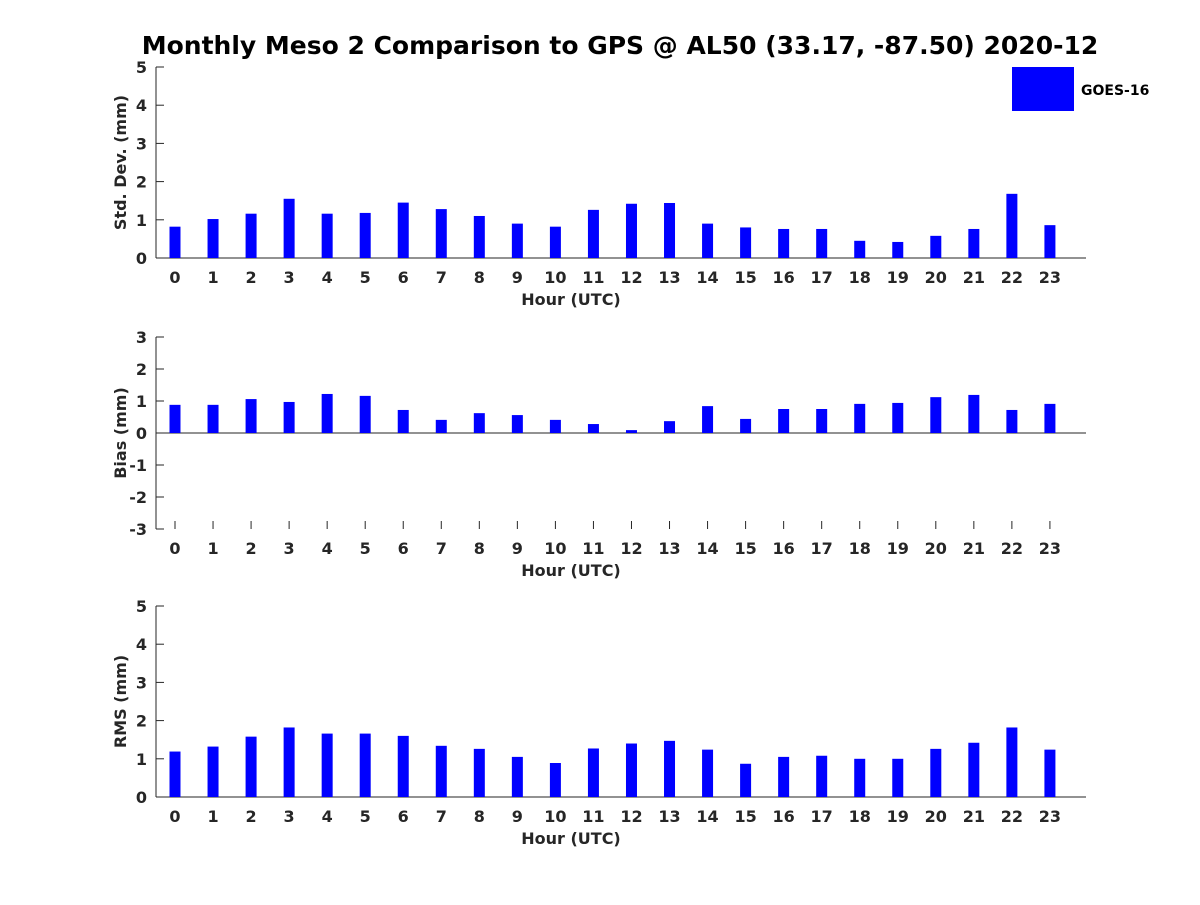  Describe the element at coordinates (631, 548) in the screenshot. I see `x-tick-label: 12` at that location.